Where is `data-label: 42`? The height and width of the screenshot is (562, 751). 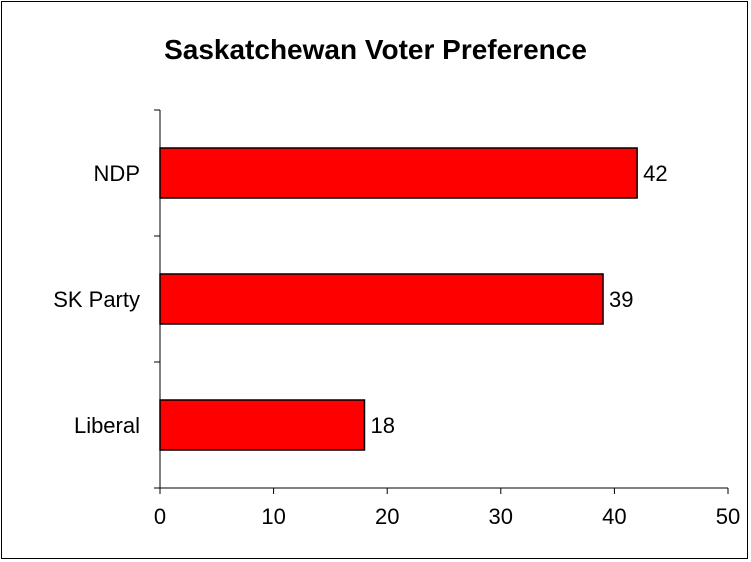
data-label: 42 is located at coordinates (655, 173).